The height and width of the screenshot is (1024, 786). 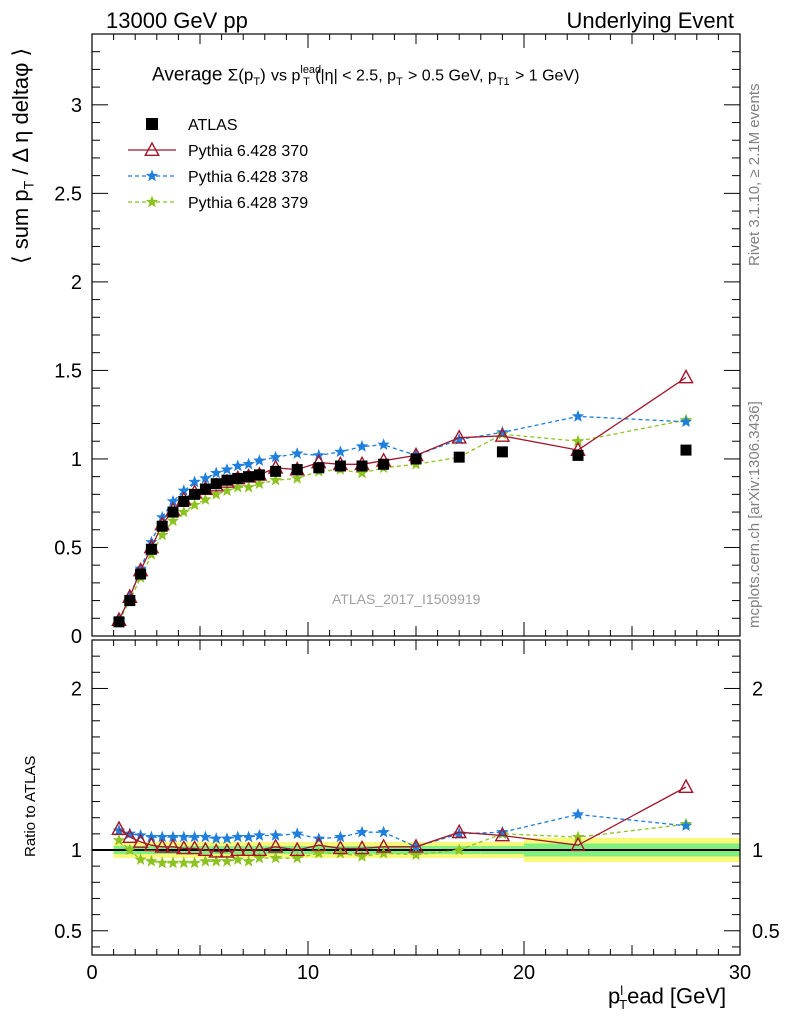 What do you see at coordinates (76, 637) in the screenshot?
I see `y-tick-label: 0` at bounding box center [76, 637].